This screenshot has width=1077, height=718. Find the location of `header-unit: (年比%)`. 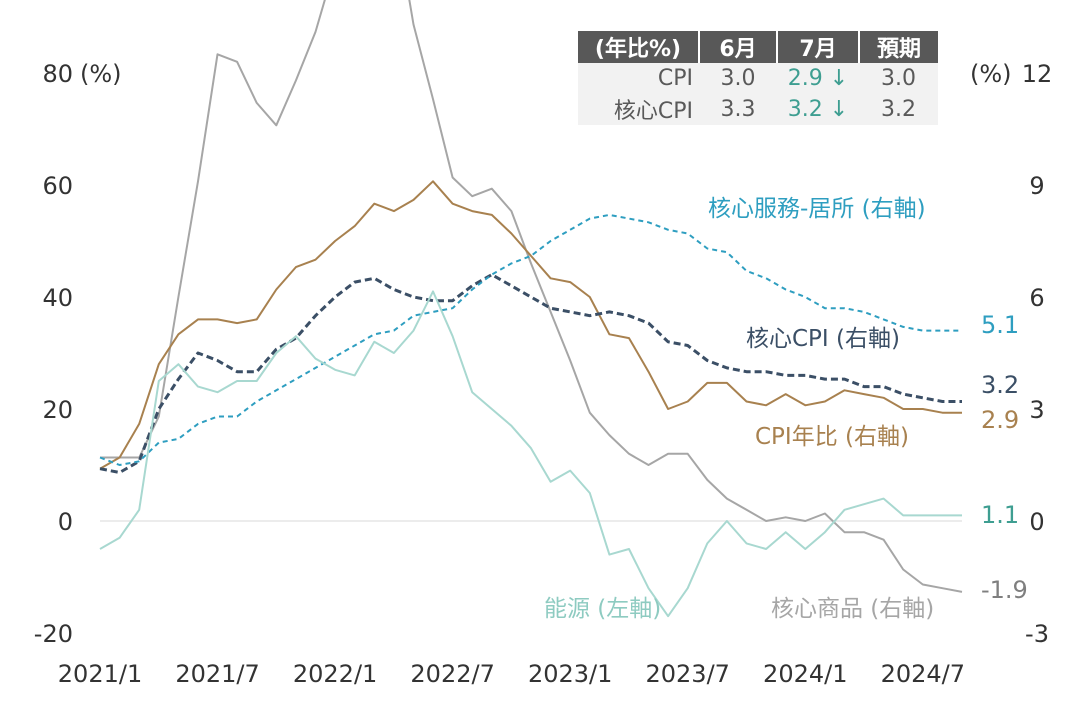

header-unit: (年比%) is located at coordinates (639, 47).